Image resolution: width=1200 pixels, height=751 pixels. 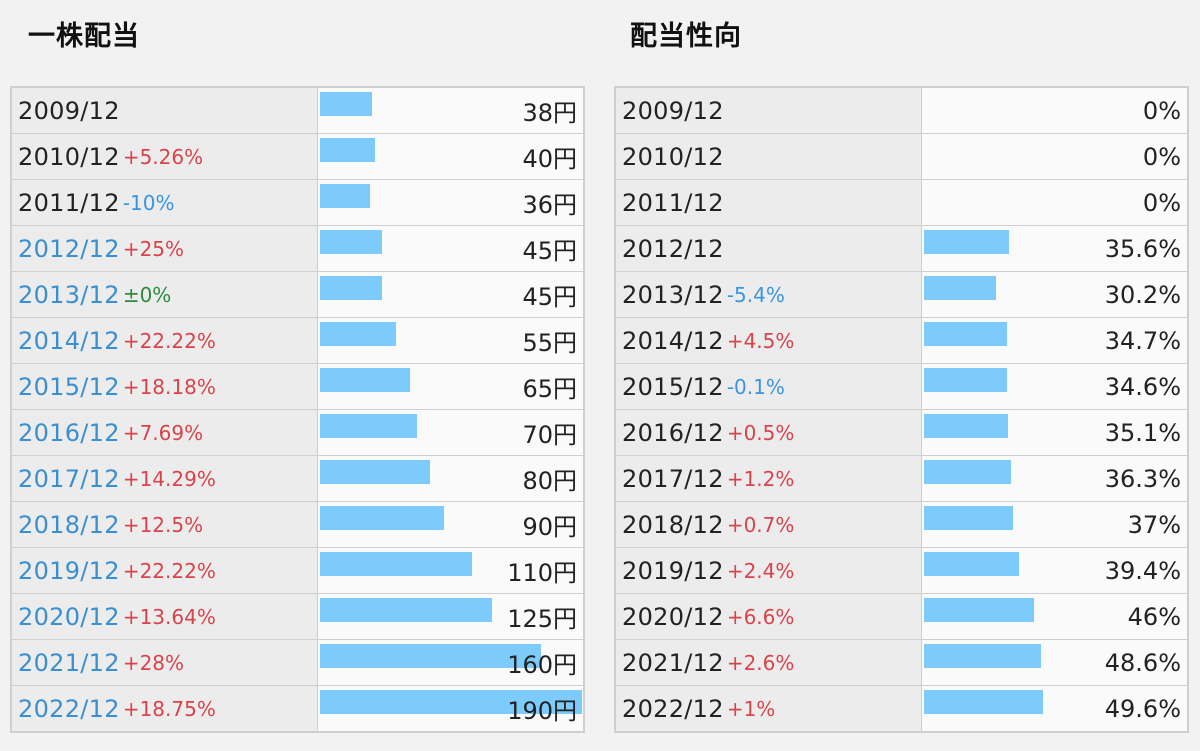 What do you see at coordinates (760, 432) in the screenshot?
I see `change-rate: +0.5%` at bounding box center [760, 432].